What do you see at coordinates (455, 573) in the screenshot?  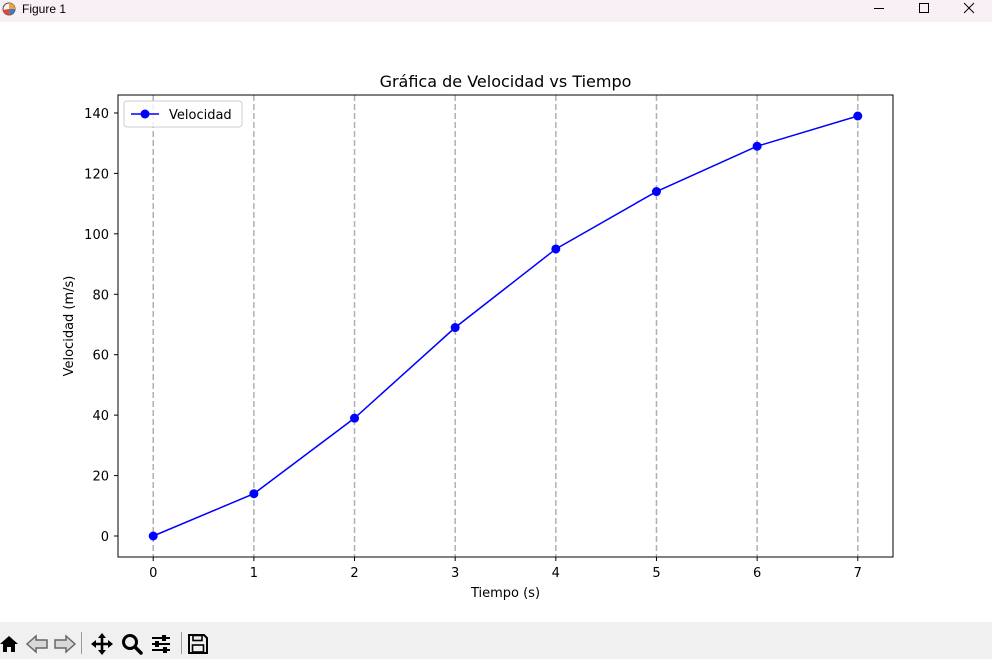 I see `x-tick-label: 3` at bounding box center [455, 573].